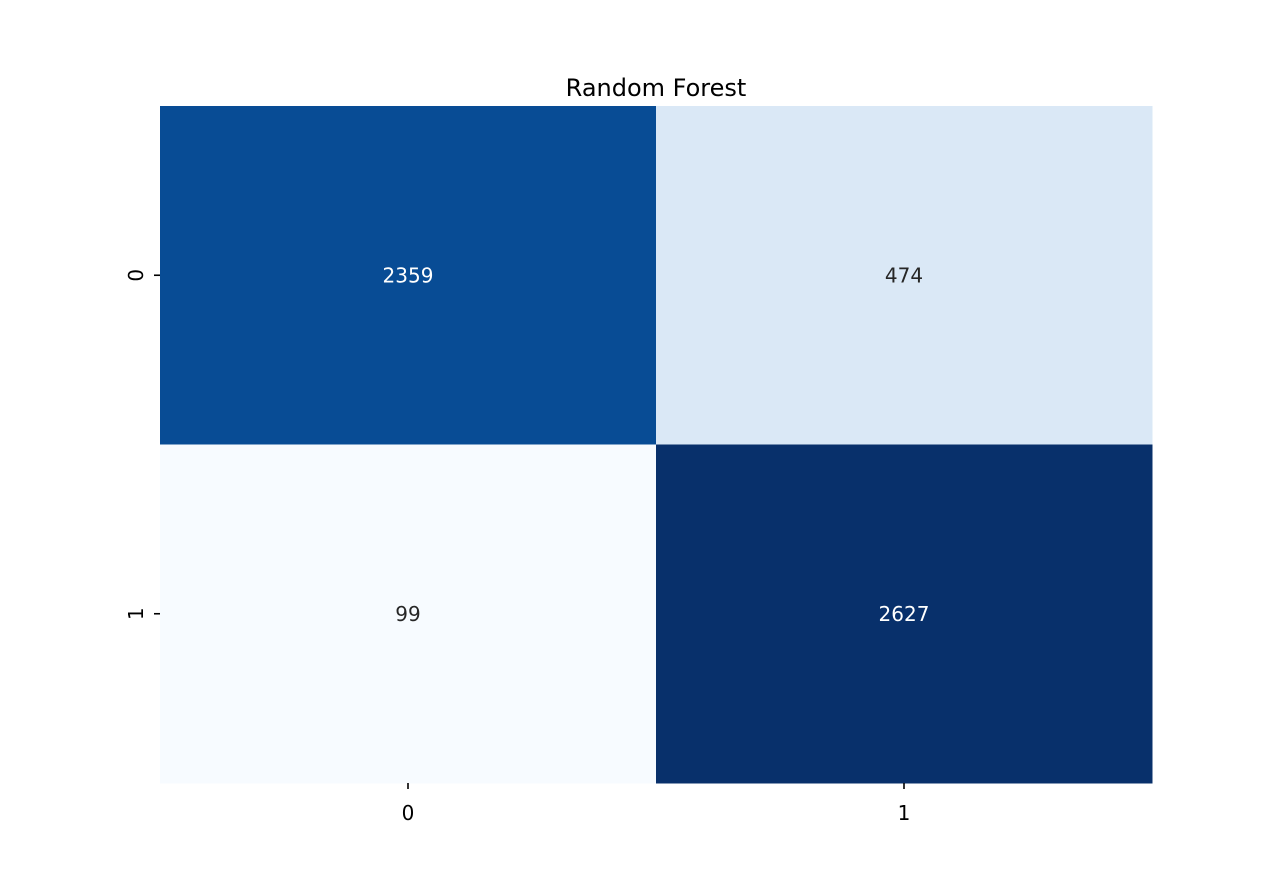 This screenshot has height=880, width=1280. I want to click on cell-value-1-1: 2627, so click(904, 614).